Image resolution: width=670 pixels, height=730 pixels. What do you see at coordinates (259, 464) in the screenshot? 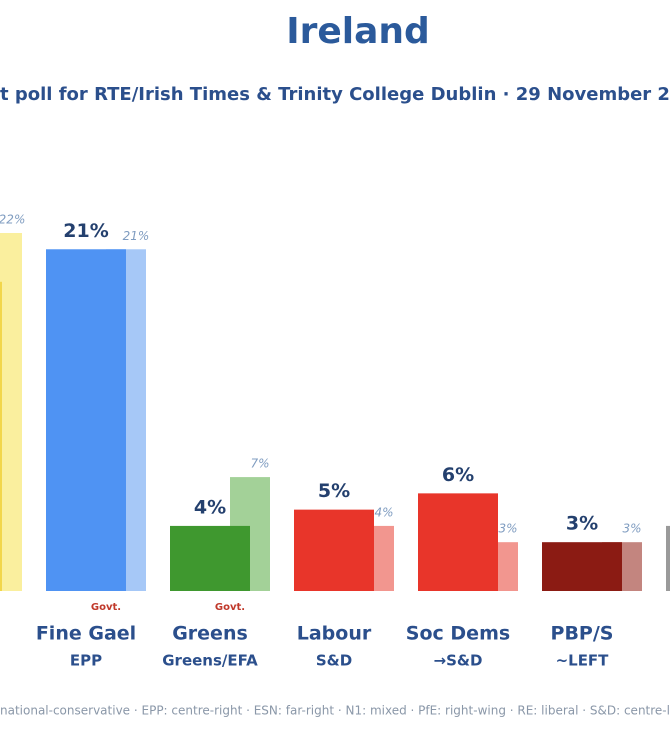
I see `previous-label: 7%` at bounding box center [259, 464].